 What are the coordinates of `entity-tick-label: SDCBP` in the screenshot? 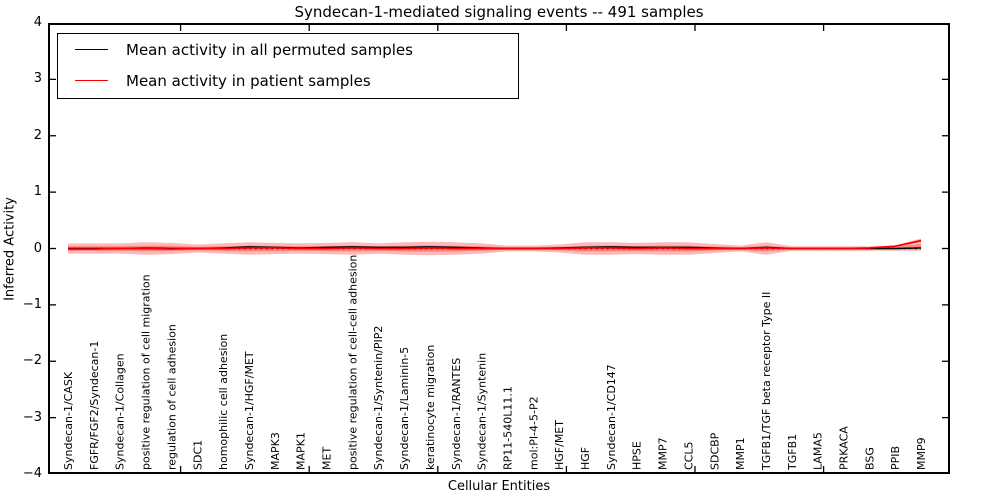 It's located at (714, 451).